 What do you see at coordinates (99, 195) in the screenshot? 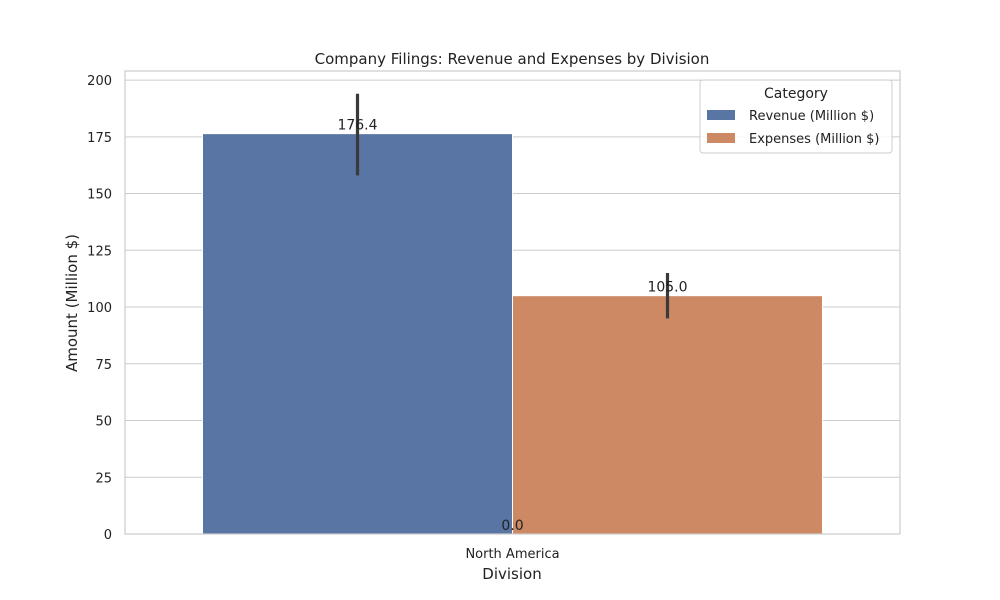
I see `y-tick-label: 150` at bounding box center [99, 195].